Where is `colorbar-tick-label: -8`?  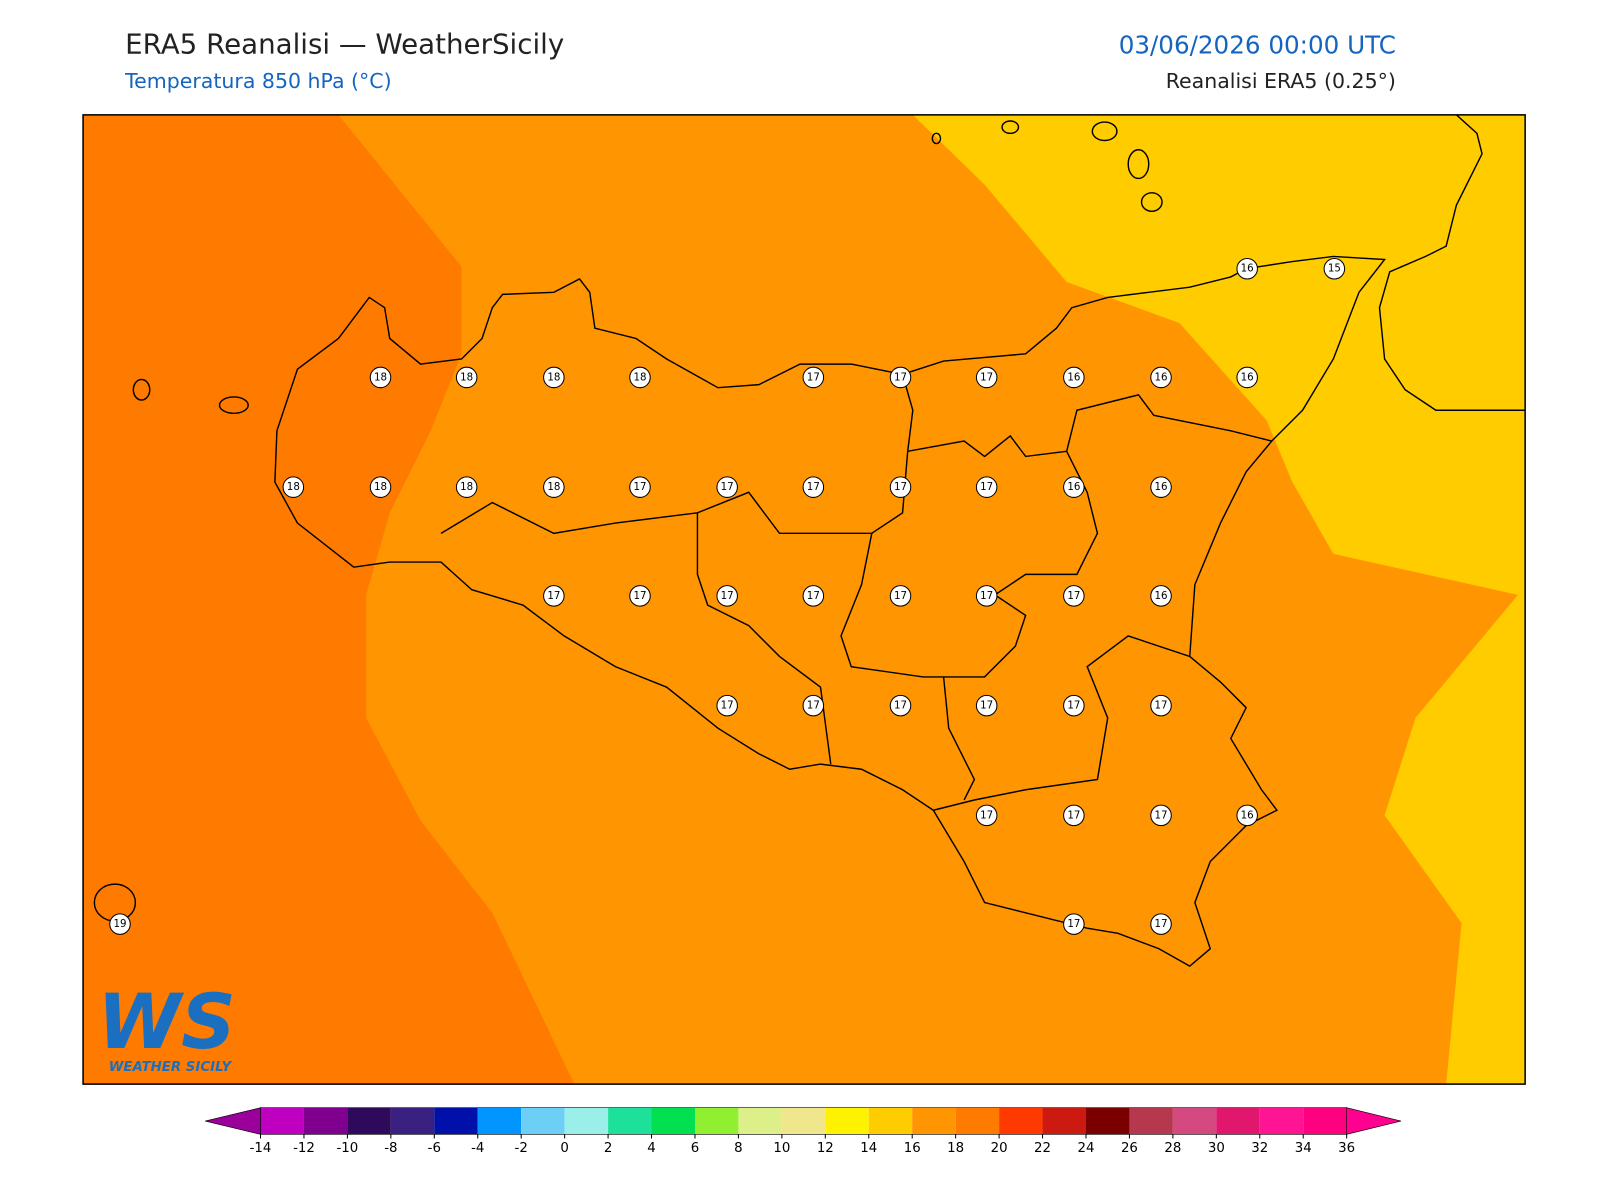
colorbar-tick-label: -8 is located at coordinates (390, 1148).